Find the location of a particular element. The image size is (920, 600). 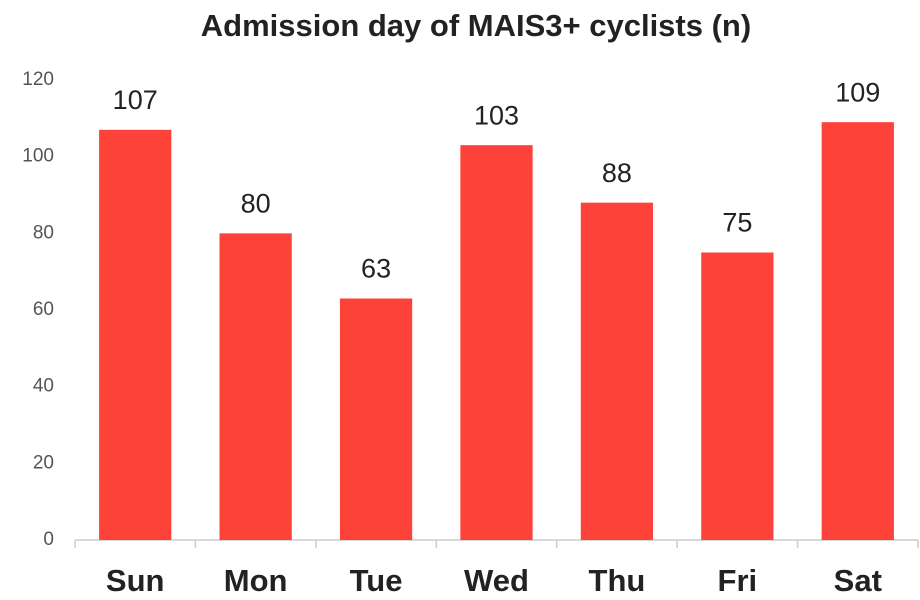

y-tick-label: 40 is located at coordinates (43, 386).